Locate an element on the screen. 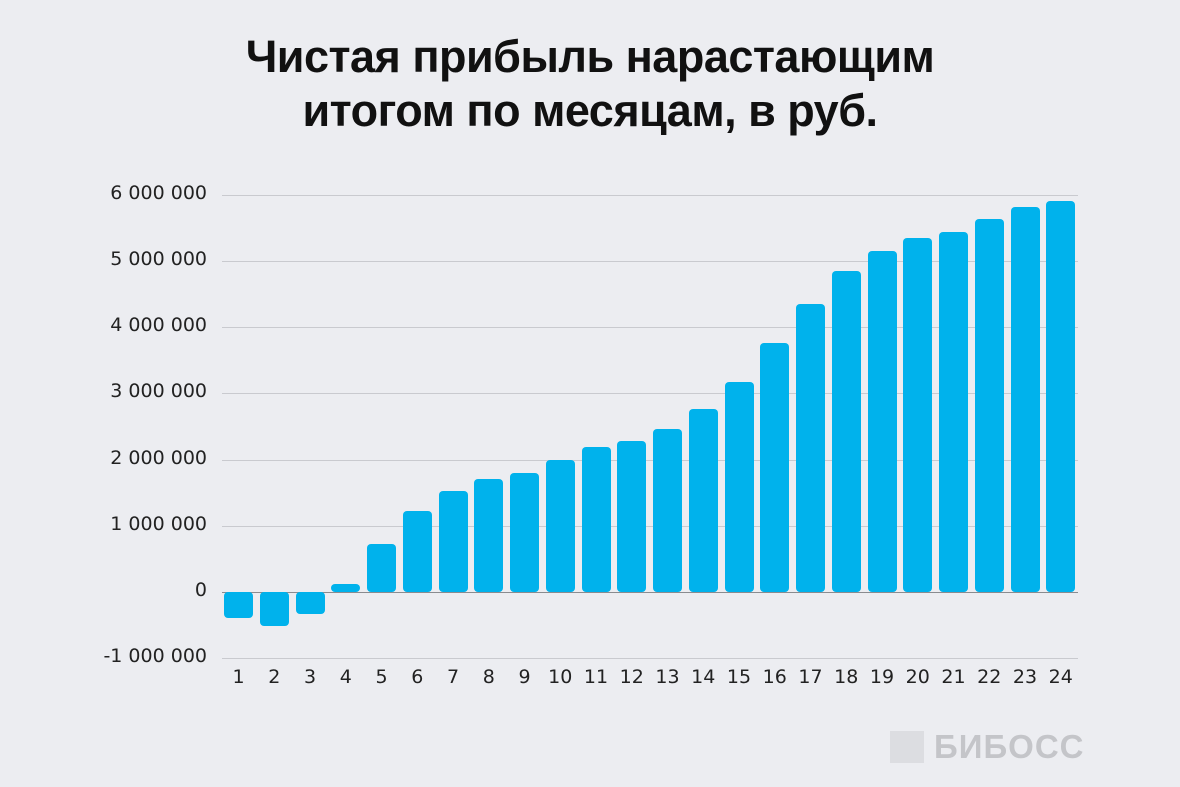  x-tick-label: 24 is located at coordinates (1060, 677).